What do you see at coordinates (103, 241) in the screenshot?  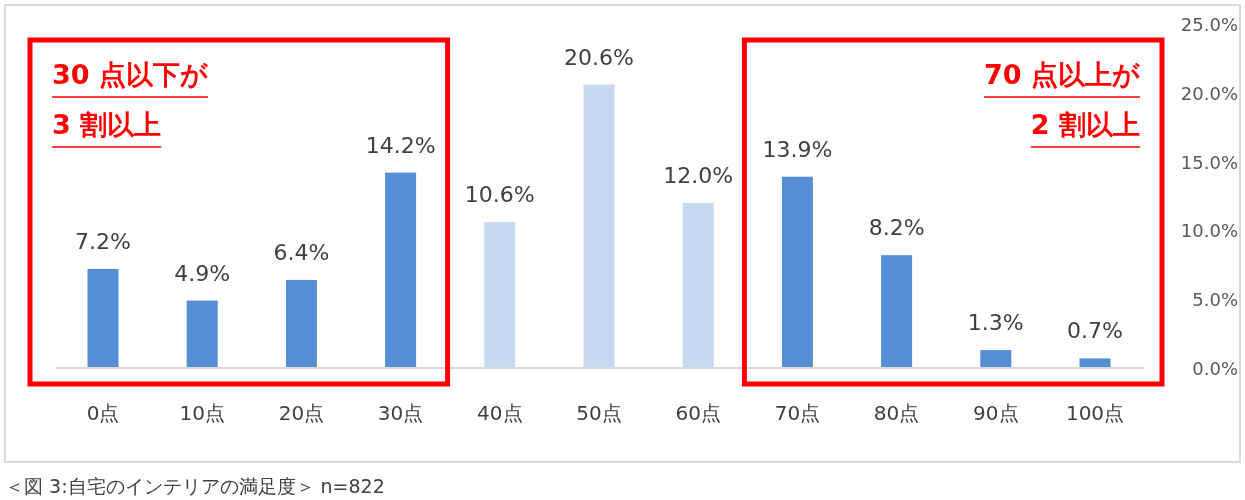 I see `data-label: 7.2%` at bounding box center [103, 241].